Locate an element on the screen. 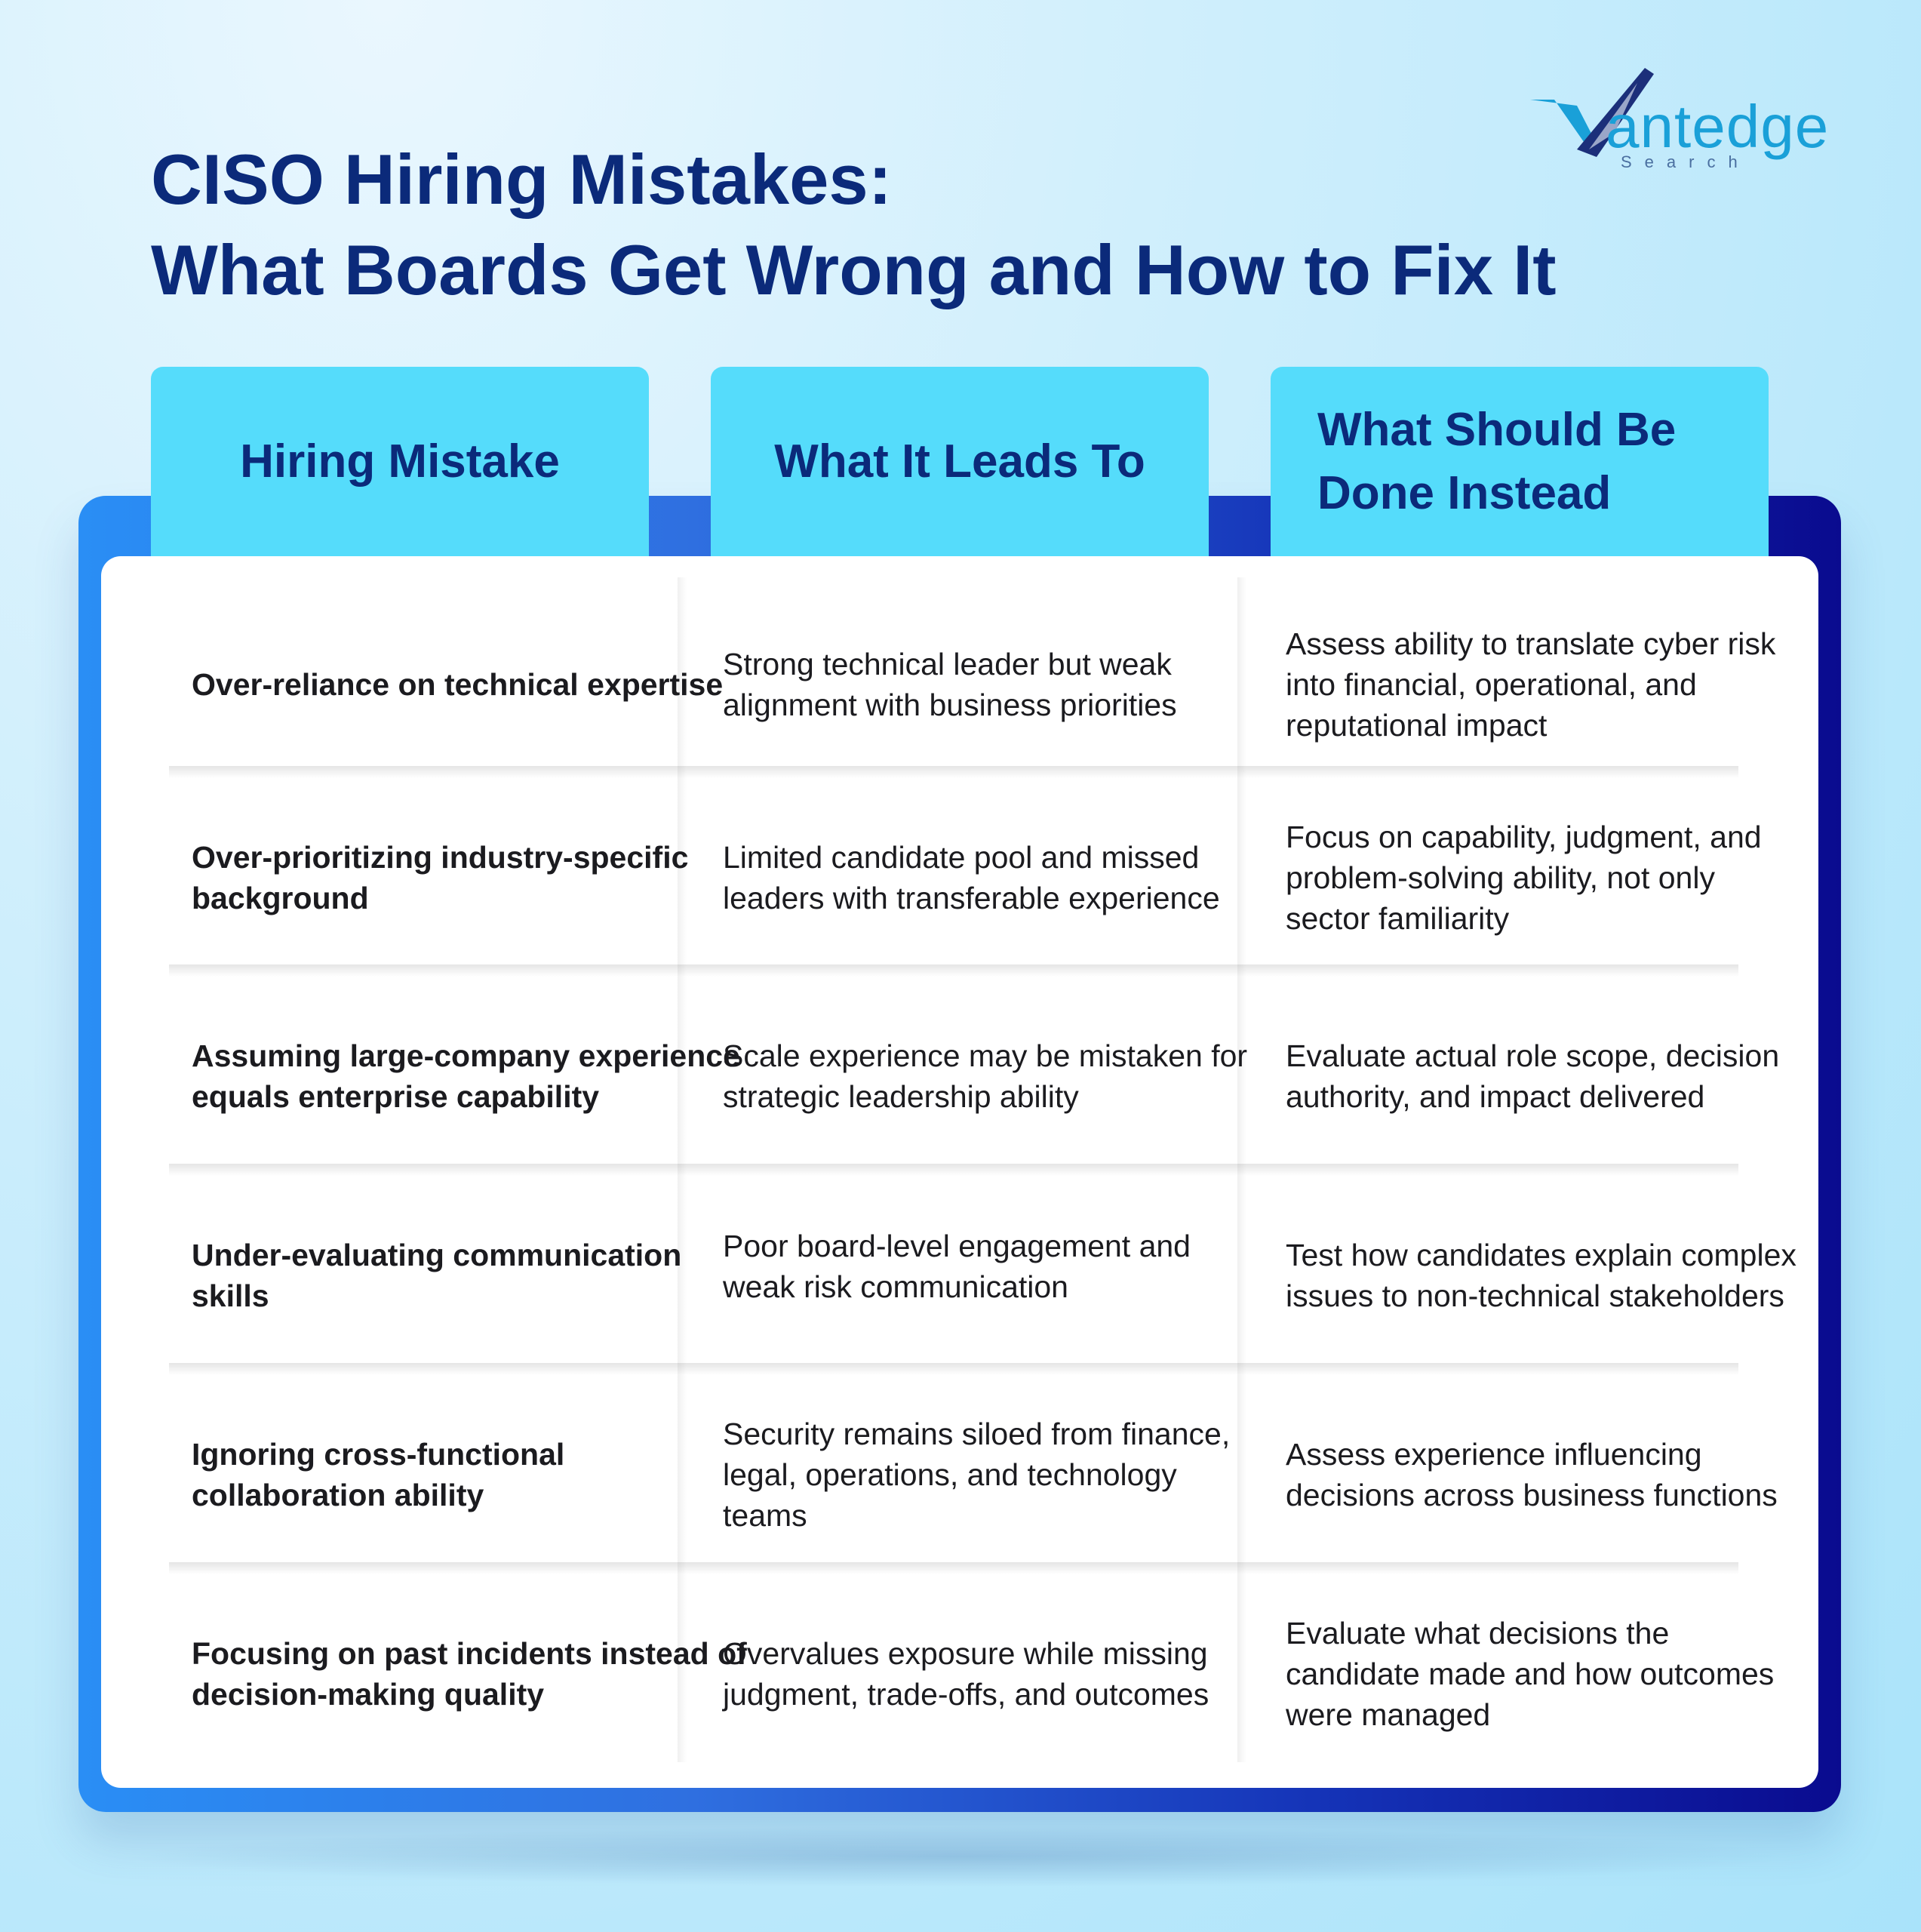 The width and height of the screenshot is (1921, 1932). title-line-2: What Boards Get Wrong and How to Fix It is located at coordinates (854, 269).